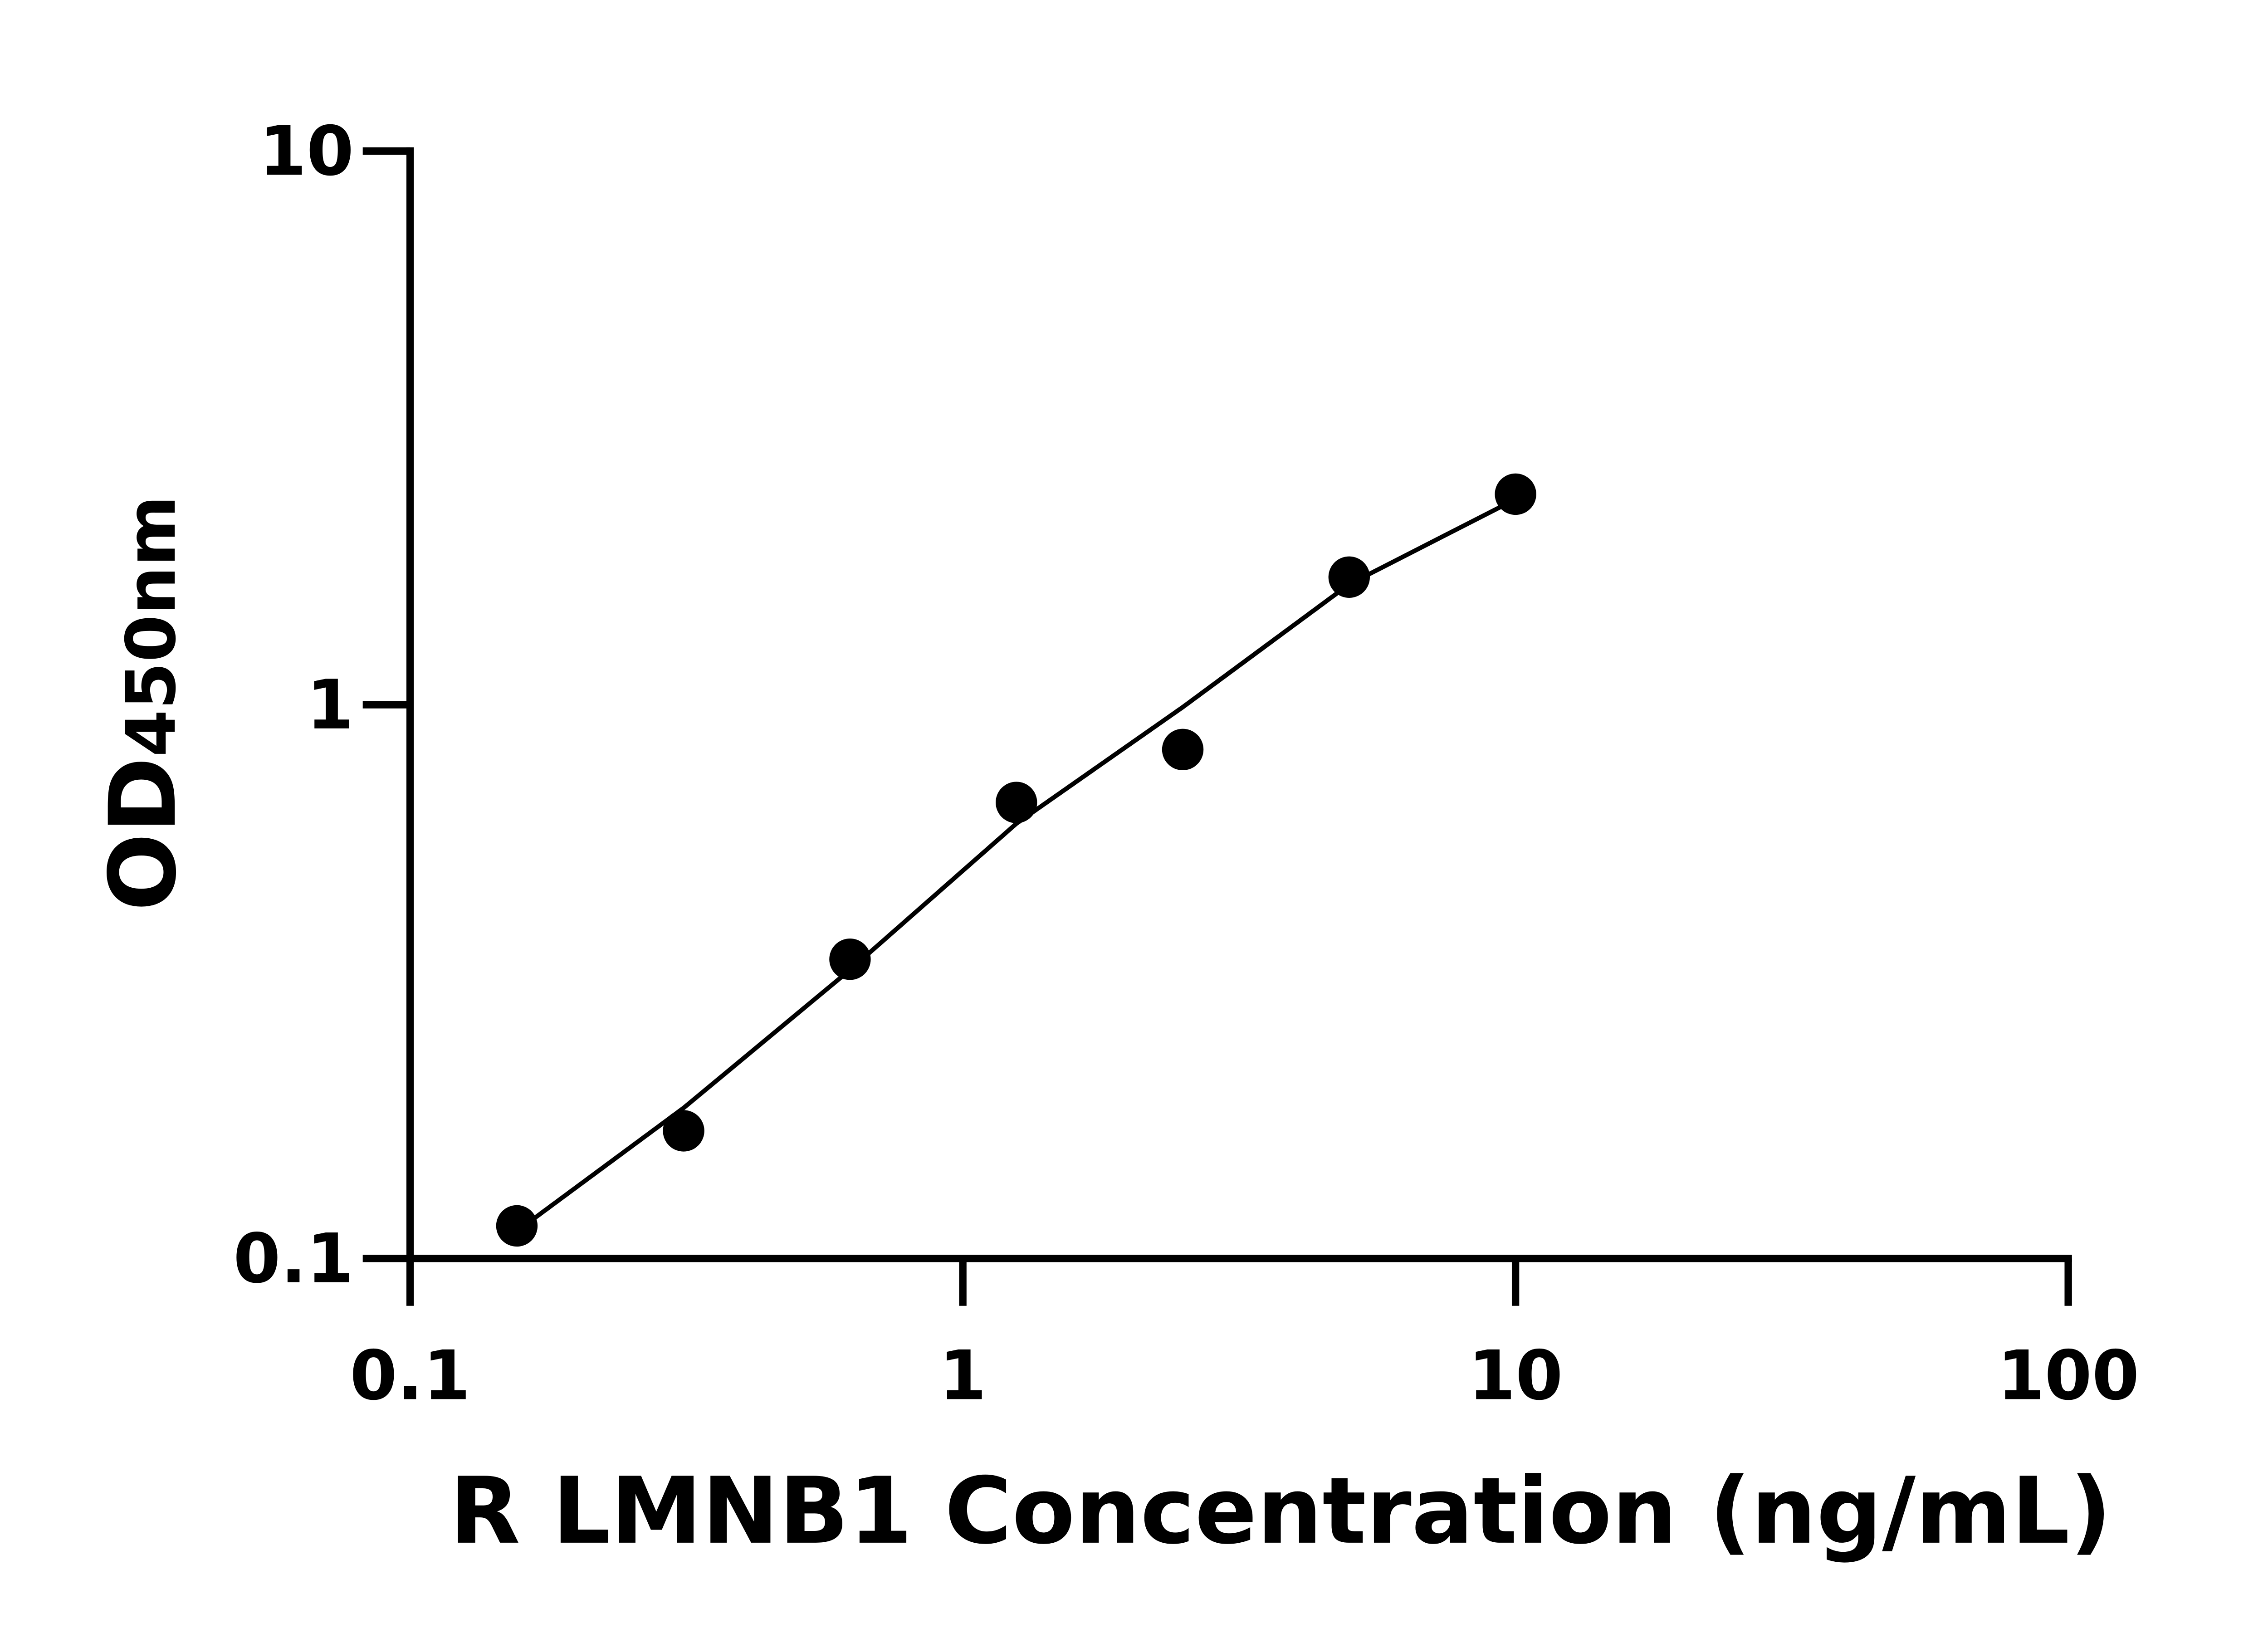 Image resolution: width=2268 pixels, height=1633 pixels. Describe the element at coordinates (1516, 1375) in the screenshot. I see `x-tick-label: 10` at that location.